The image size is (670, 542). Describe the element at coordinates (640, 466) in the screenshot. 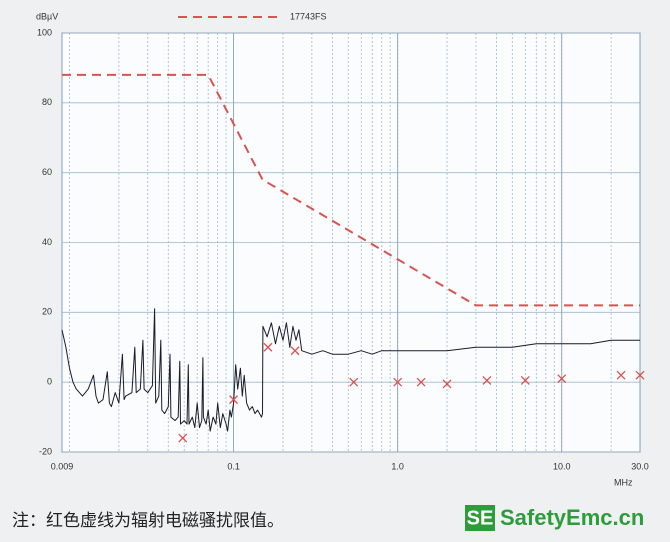

I see `x-tick-label: 30.0` at that location.